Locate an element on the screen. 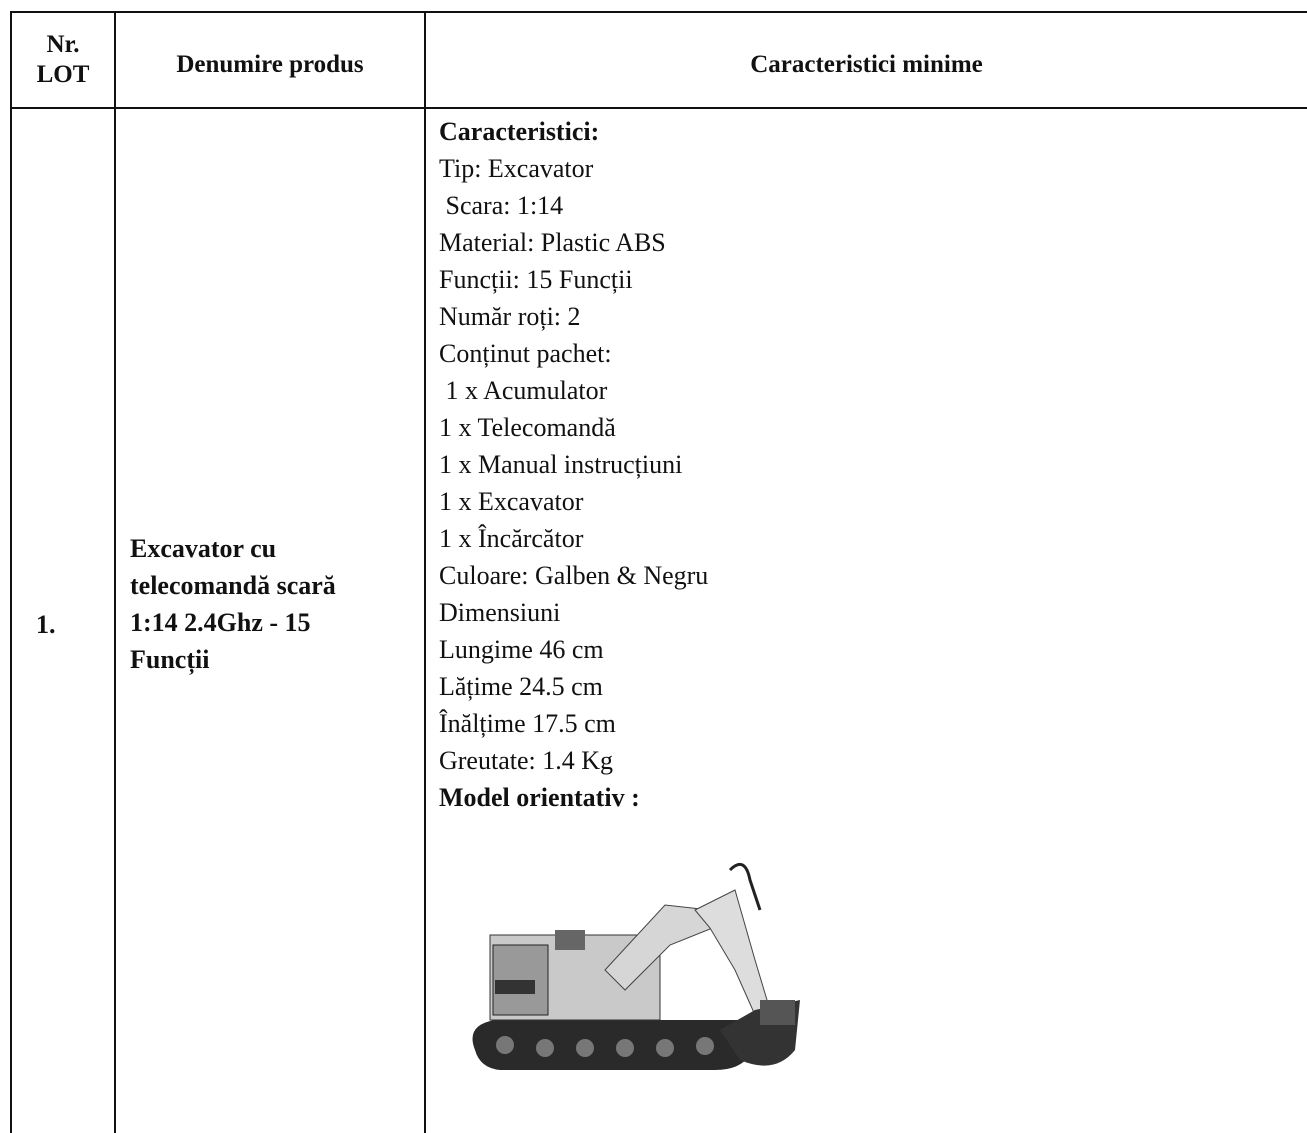  chars-line: Lățime 24.5 cm is located at coordinates (521, 686).